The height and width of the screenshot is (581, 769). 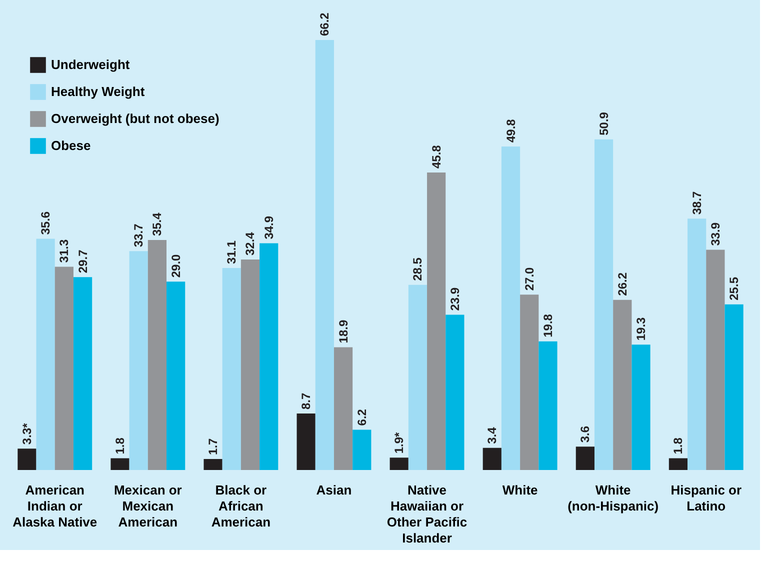 I want to click on x-tick-label: White (non-Hispanic), so click(x=613, y=498).